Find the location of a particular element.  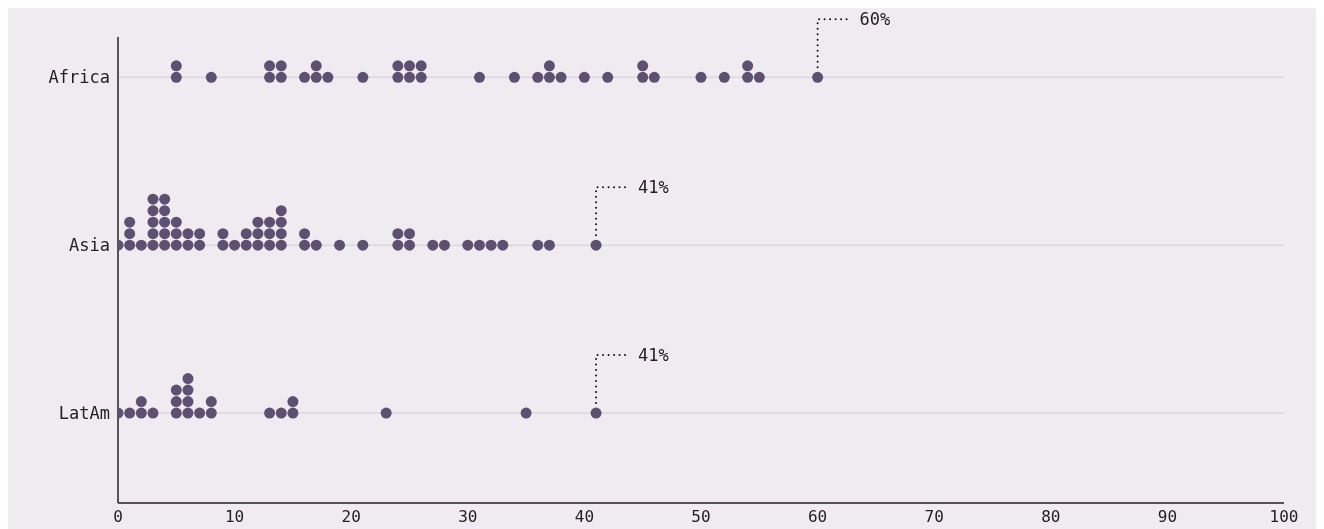

x-tick-label: 100 is located at coordinates (1284, 517).